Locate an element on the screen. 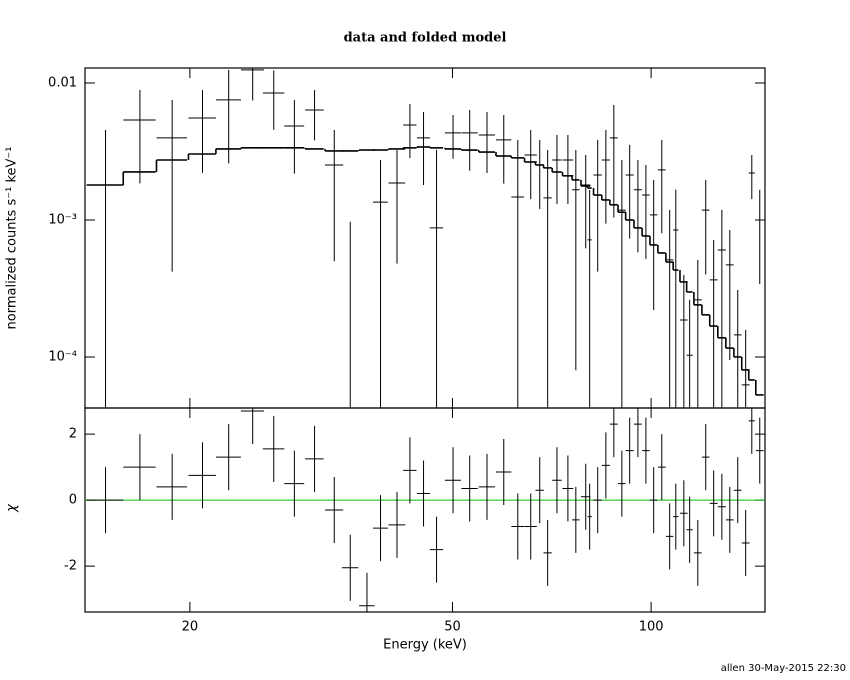 The width and height of the screenshot is (850, 680). y-tick-label: 0 is located at coordinates (73, 500).